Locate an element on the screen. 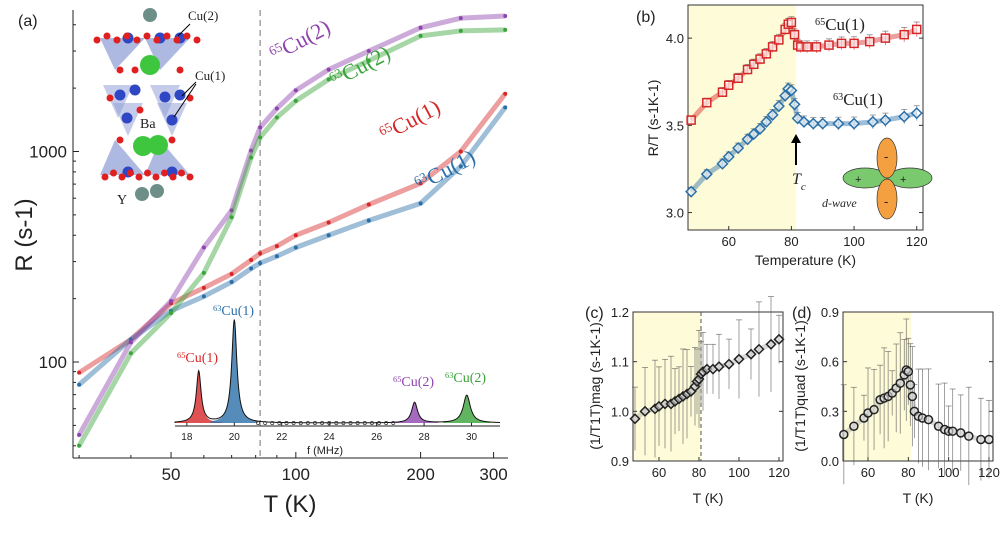  ba-atom is located at coordinates (150, 65).